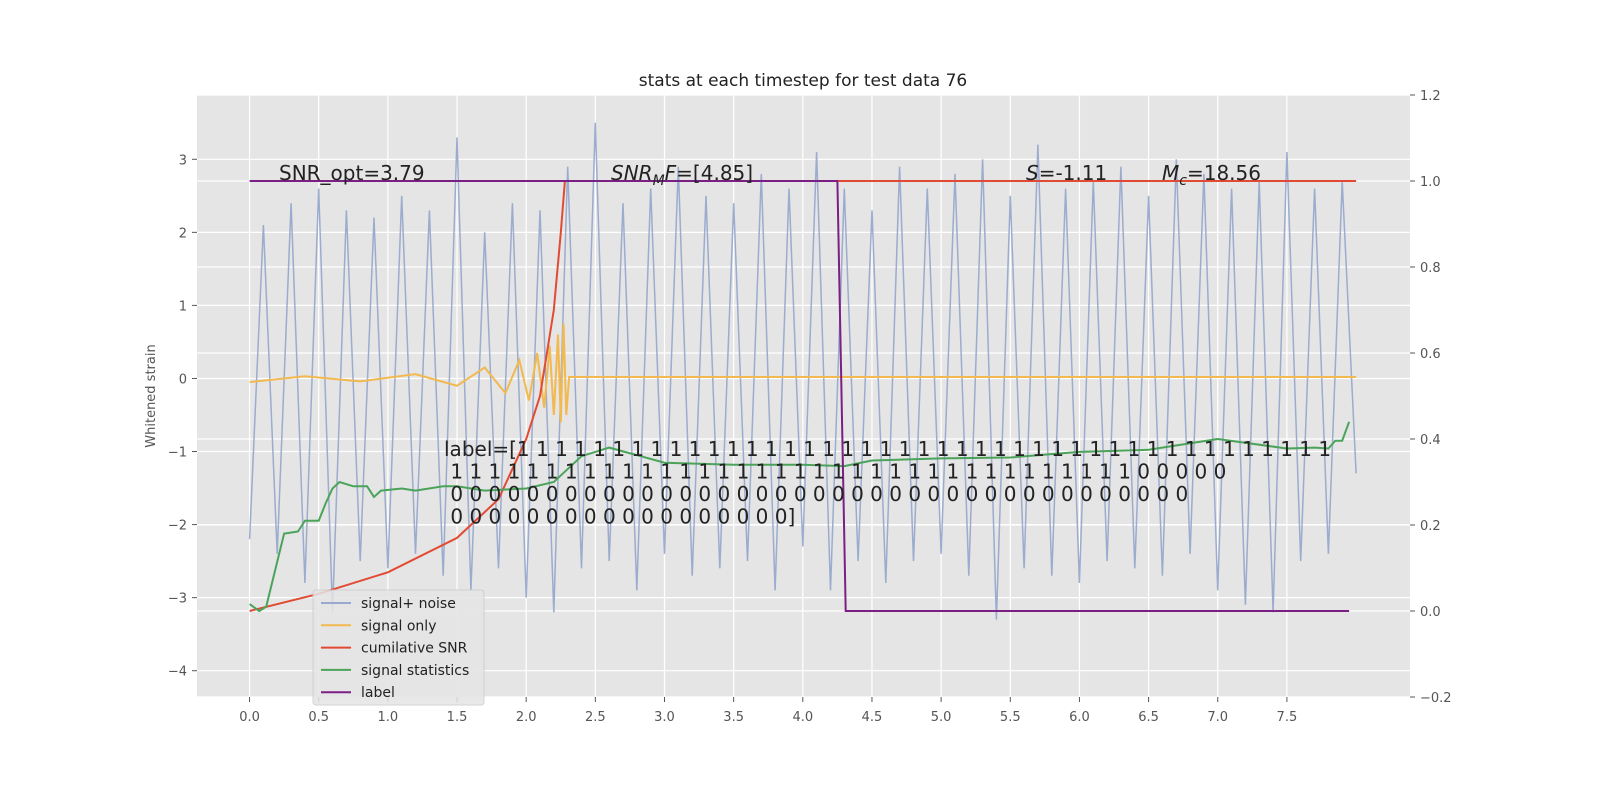  I want to click on y-tick-label: 3, so click(183, 160).